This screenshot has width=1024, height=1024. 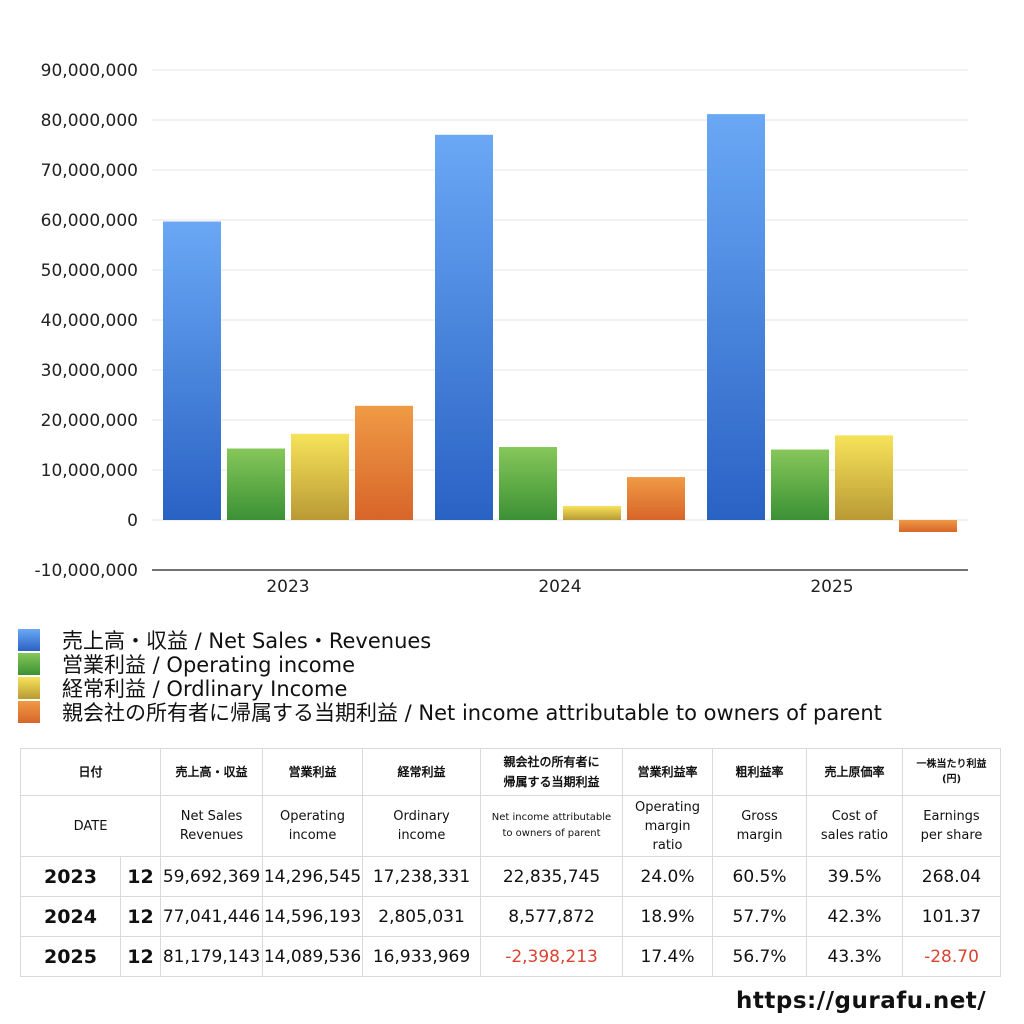 What do you see at coordinates (313, 876) in the screenshot?
I see `cell-op: 14,296,545` at bounding box center [313, 876].